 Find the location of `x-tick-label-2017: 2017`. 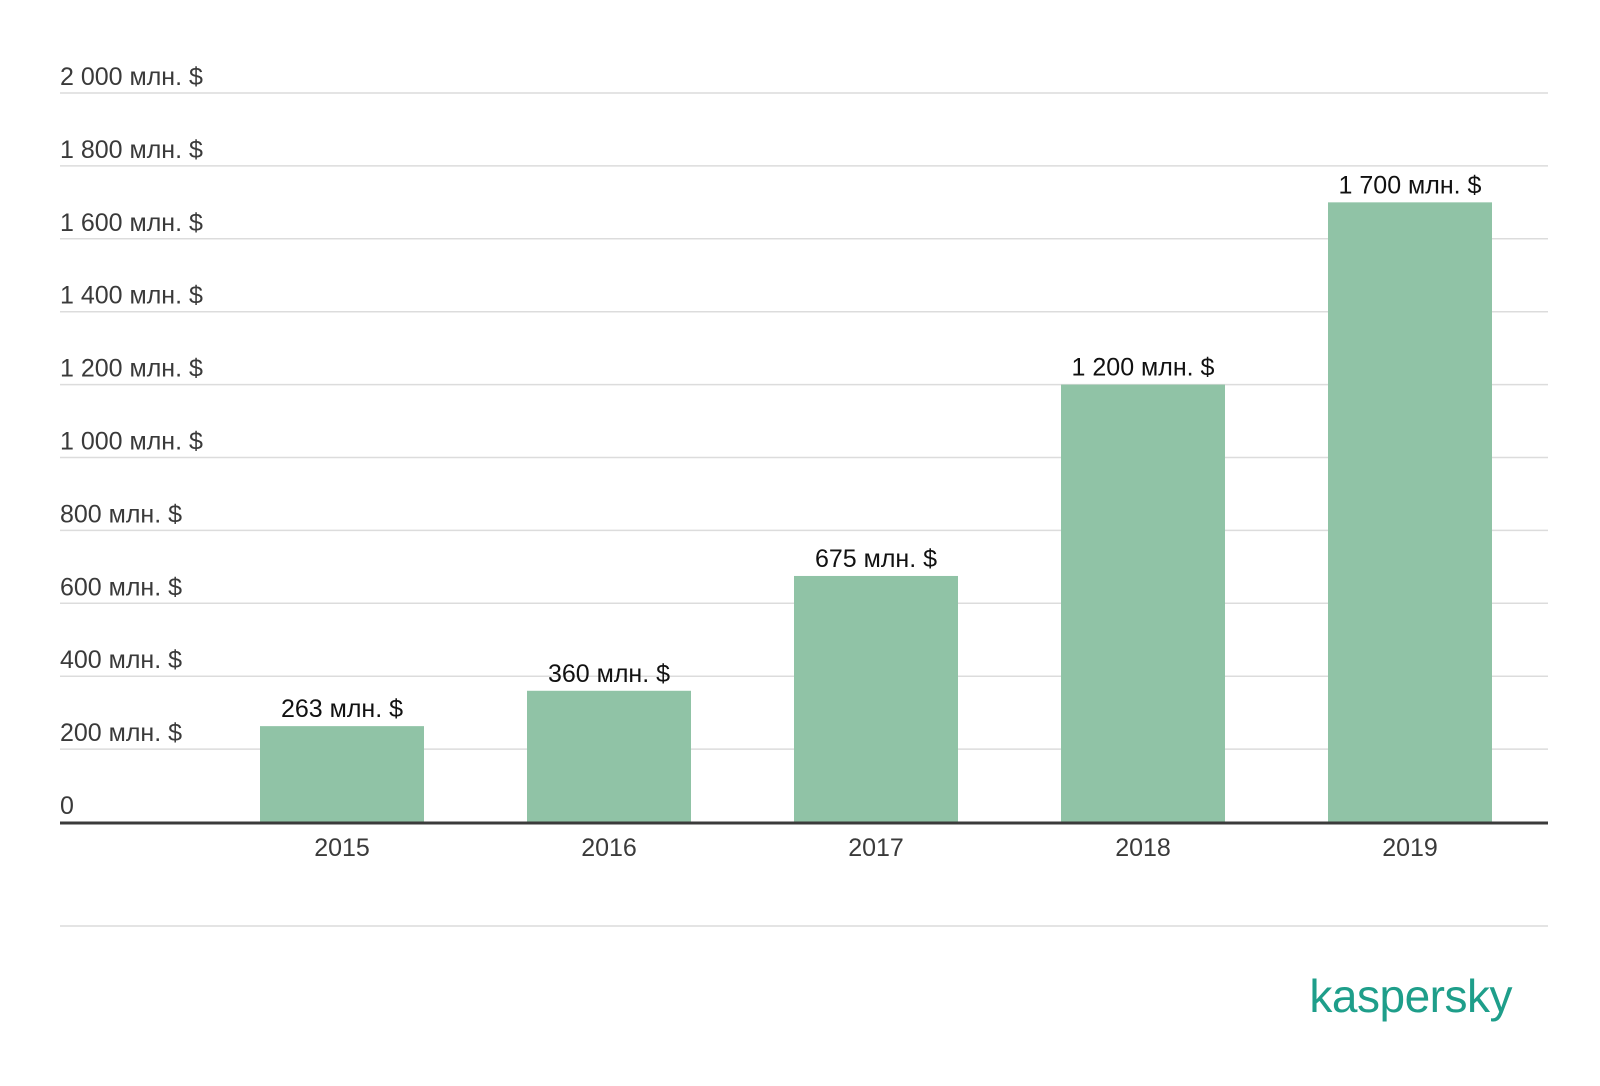

x-tick-label-2017: 2017 is located at coordinates (876, 848).